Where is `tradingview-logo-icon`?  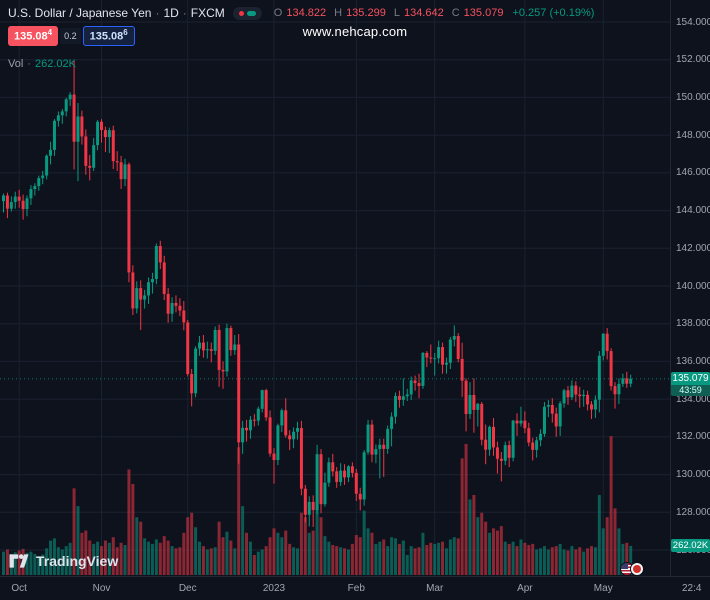
tradingview-logo-icon is located at coordinates (19, 561).